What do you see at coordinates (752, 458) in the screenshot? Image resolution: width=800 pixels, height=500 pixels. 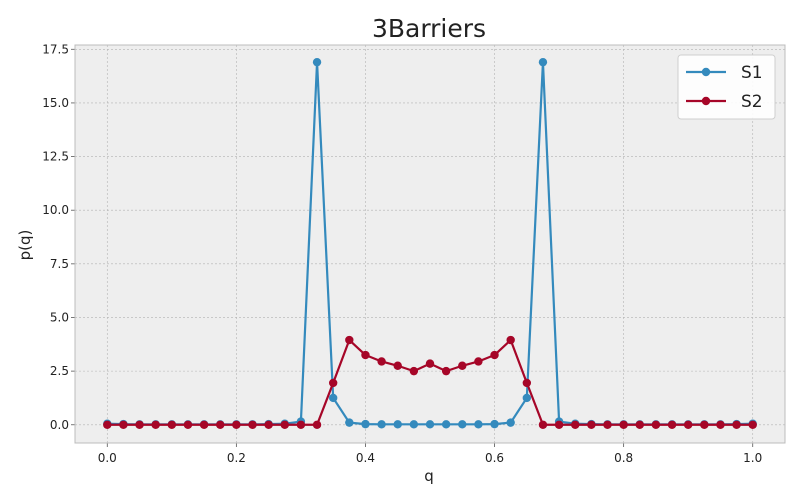 I see `x-tick-label: 1.0` at bounding box center [752, 458].